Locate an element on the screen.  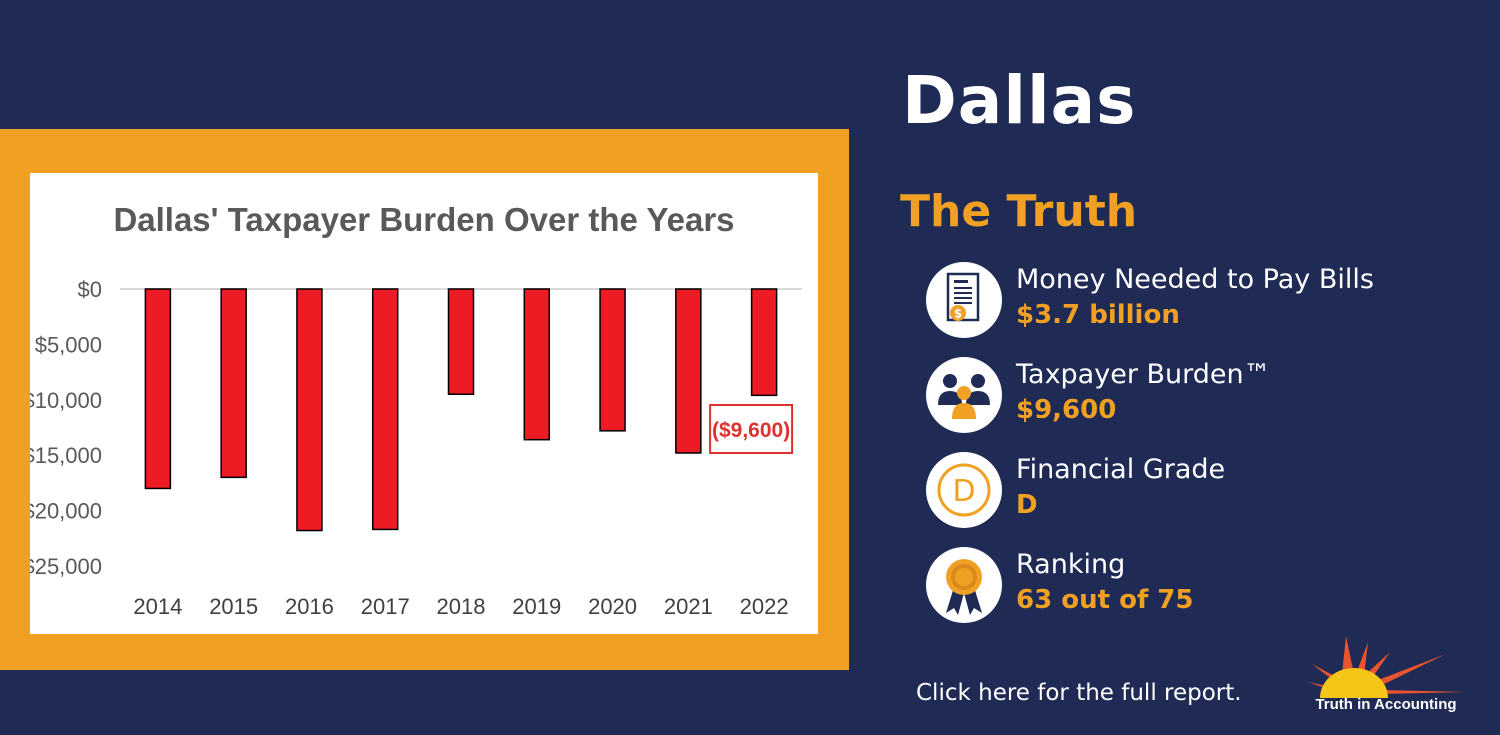
y-tick-label: $20,000 is located at coordinates (66, 511).